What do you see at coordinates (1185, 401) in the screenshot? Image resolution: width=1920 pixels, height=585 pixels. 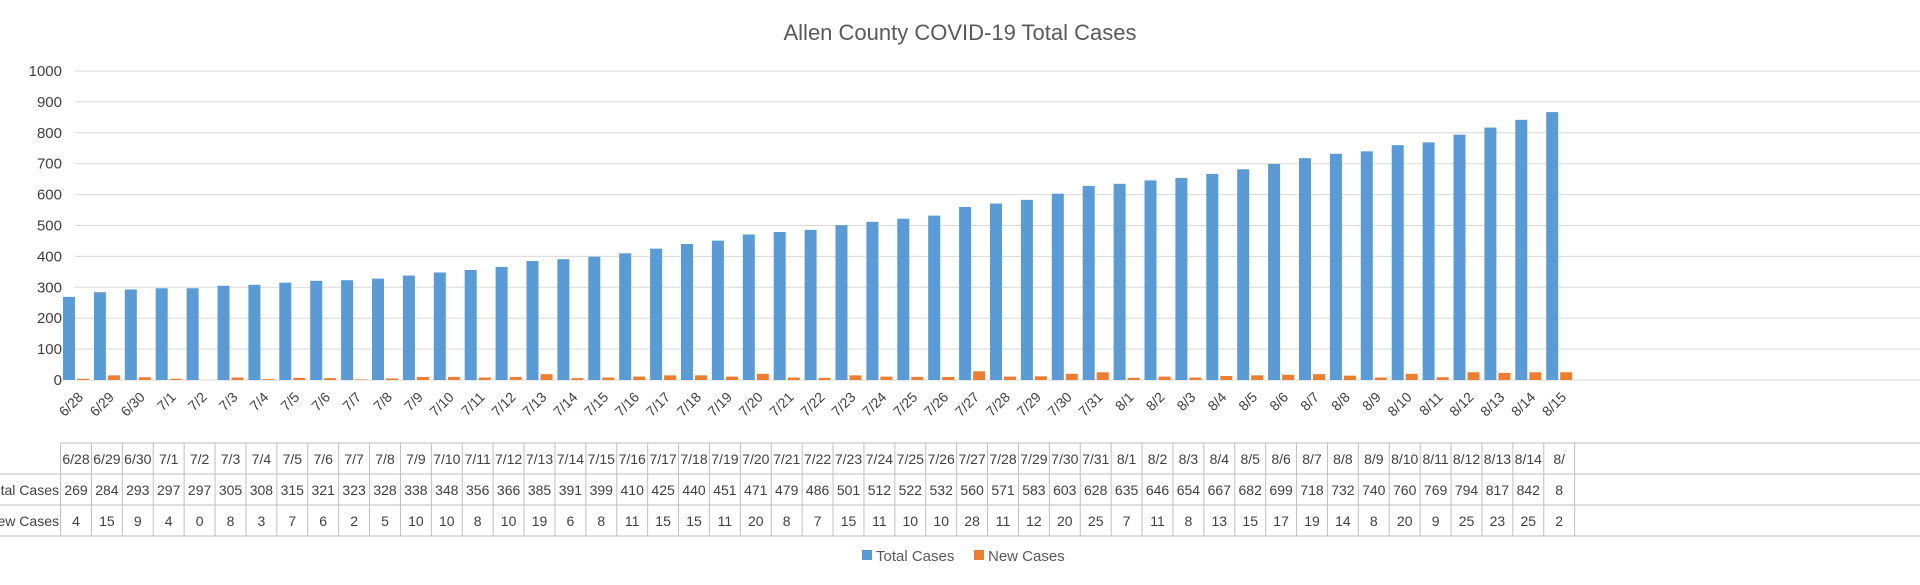 I see `x-tick-label: 8/3` at bounding box center [1185, 401].